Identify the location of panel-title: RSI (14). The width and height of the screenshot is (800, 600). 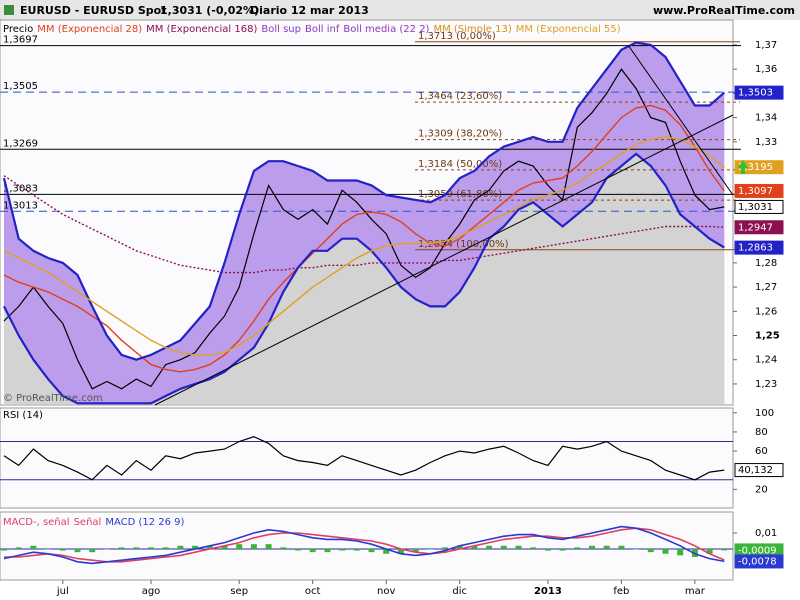
(23, 415).